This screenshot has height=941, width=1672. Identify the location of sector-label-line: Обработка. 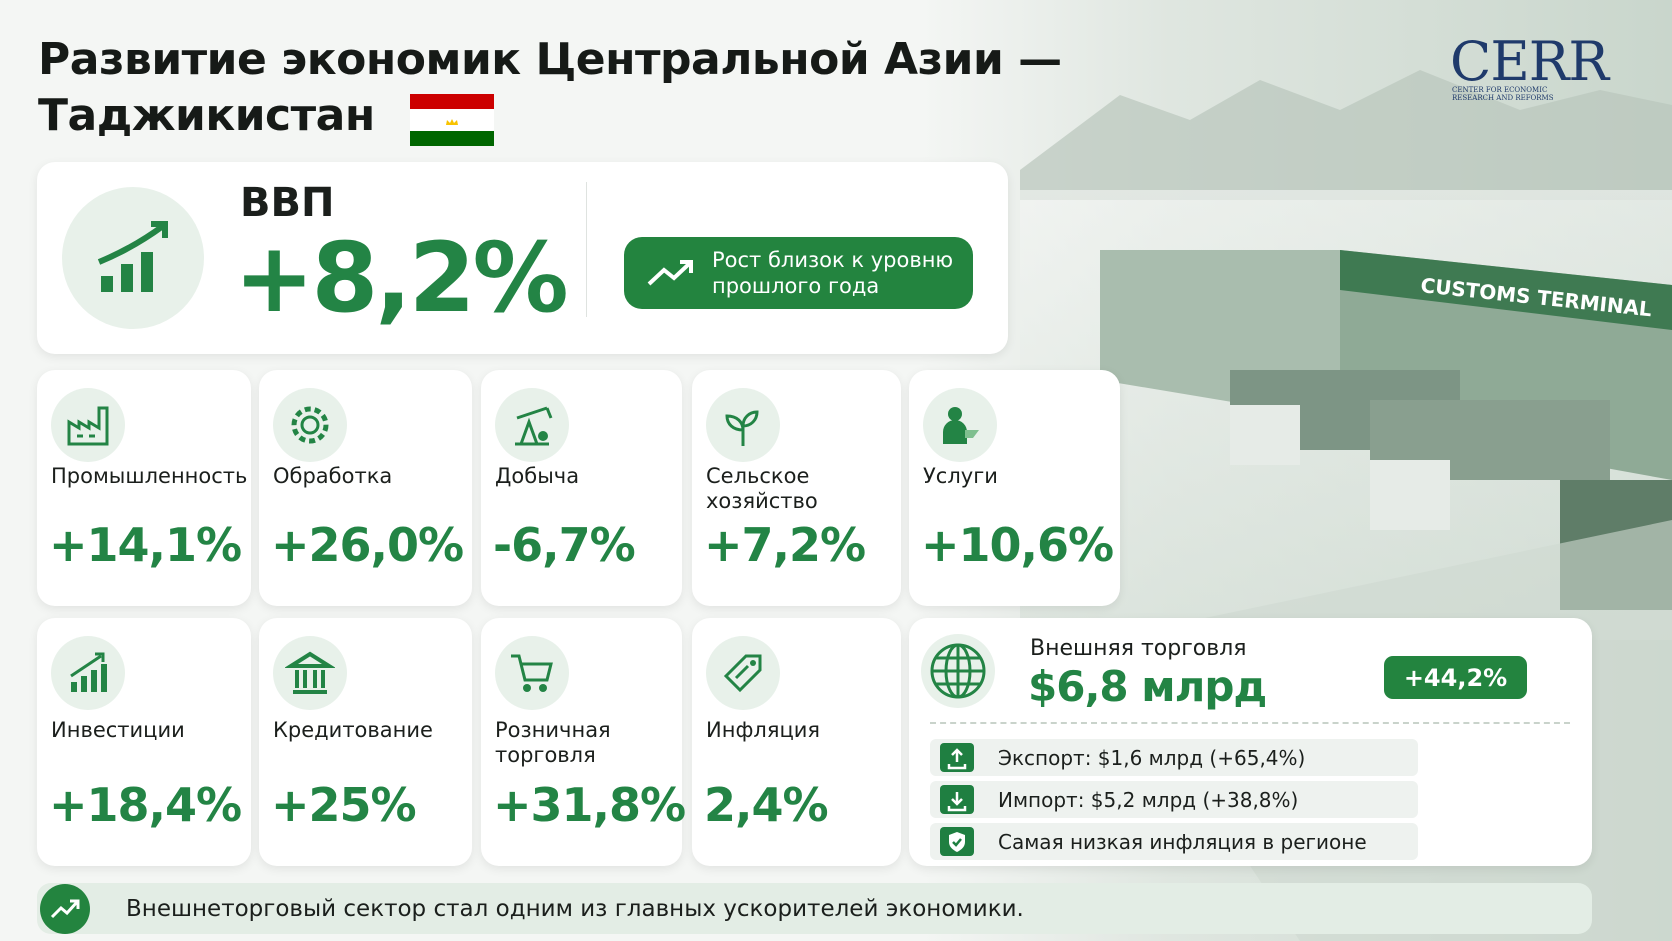
(333, 476).